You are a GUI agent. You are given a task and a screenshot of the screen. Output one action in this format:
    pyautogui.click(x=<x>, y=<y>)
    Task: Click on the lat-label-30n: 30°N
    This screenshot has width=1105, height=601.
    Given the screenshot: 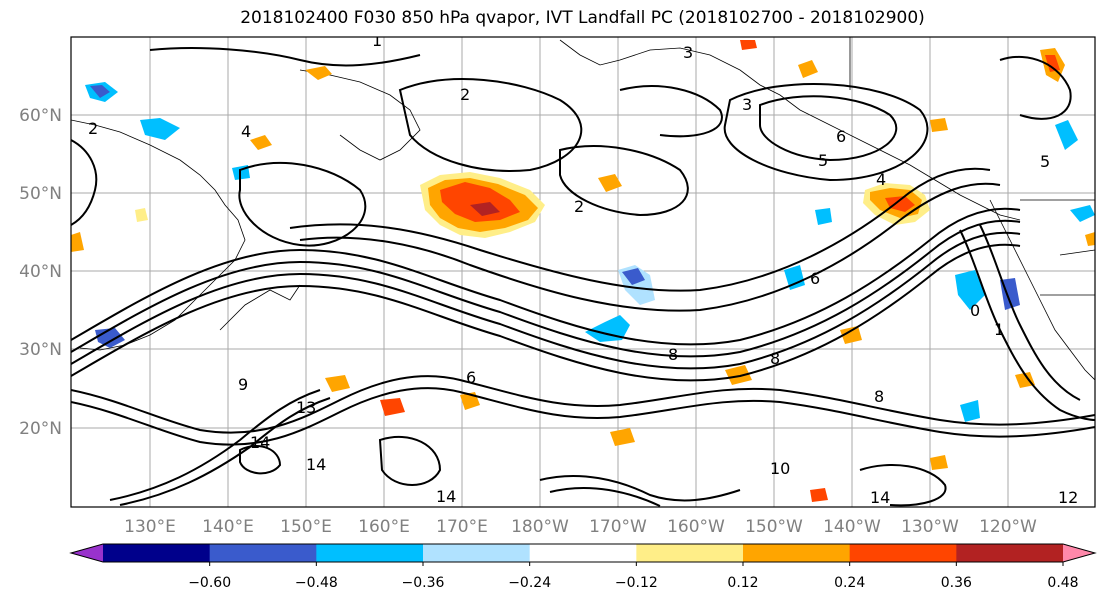 What is the action you would take?
    pyautogui.click(x=40, y=350)
    